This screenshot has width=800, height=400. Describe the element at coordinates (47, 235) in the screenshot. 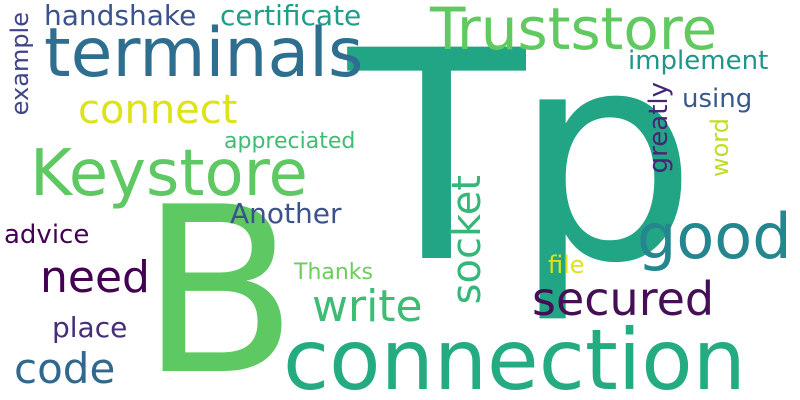

I see `word-advice: advice` at that location.